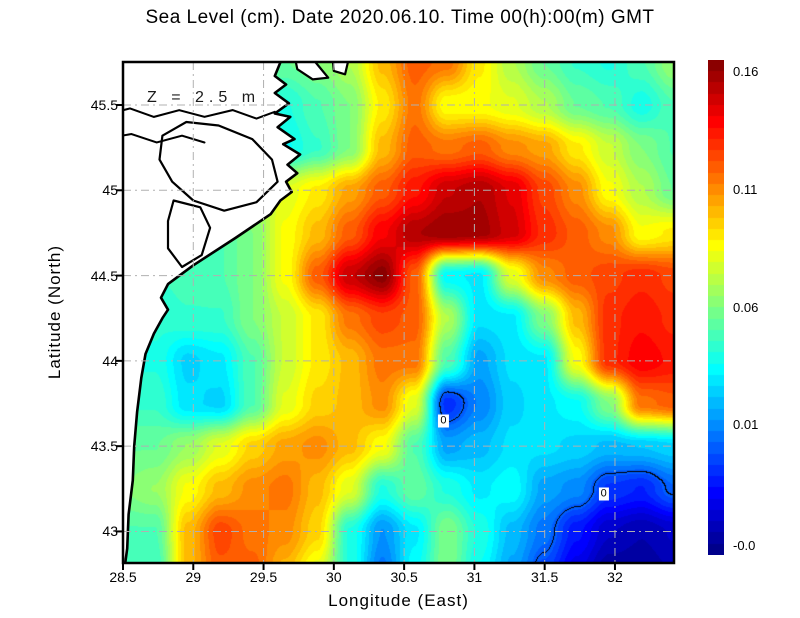 Image resolution: width=800 pixels, height=618 pixels. What do you see at coordinates (746, 425) in the screenshot?
I see `colorbar-tick-label: 0.01` at bounding box center [746, 425].